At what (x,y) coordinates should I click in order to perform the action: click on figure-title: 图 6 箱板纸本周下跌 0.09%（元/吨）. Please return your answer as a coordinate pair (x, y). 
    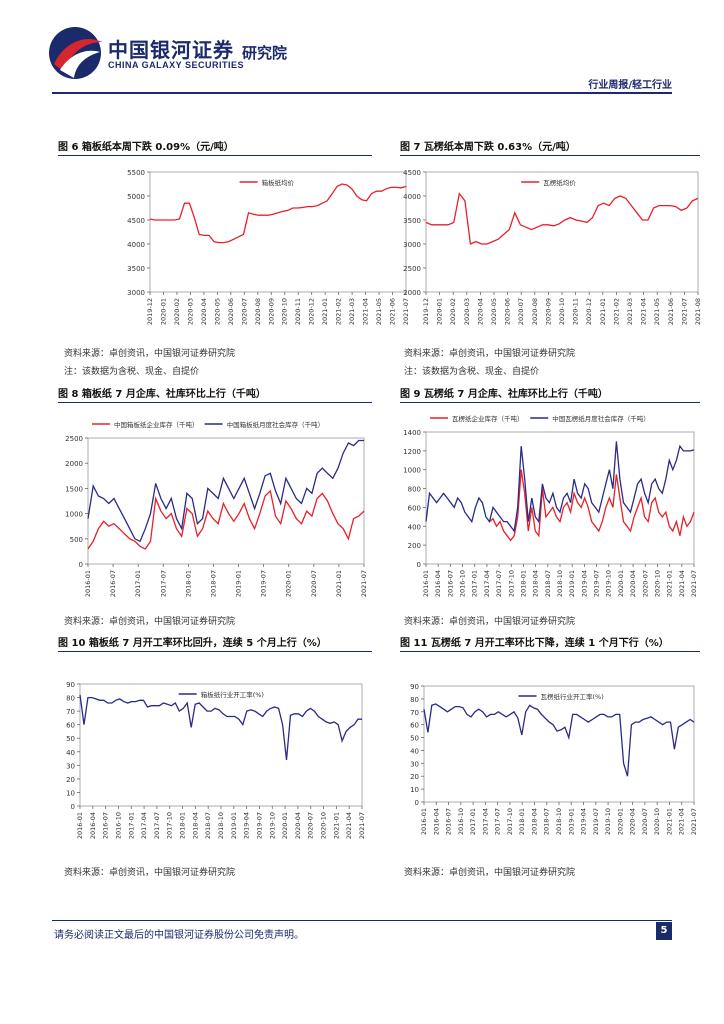
    Looking at the image, I should click on (146, 147).